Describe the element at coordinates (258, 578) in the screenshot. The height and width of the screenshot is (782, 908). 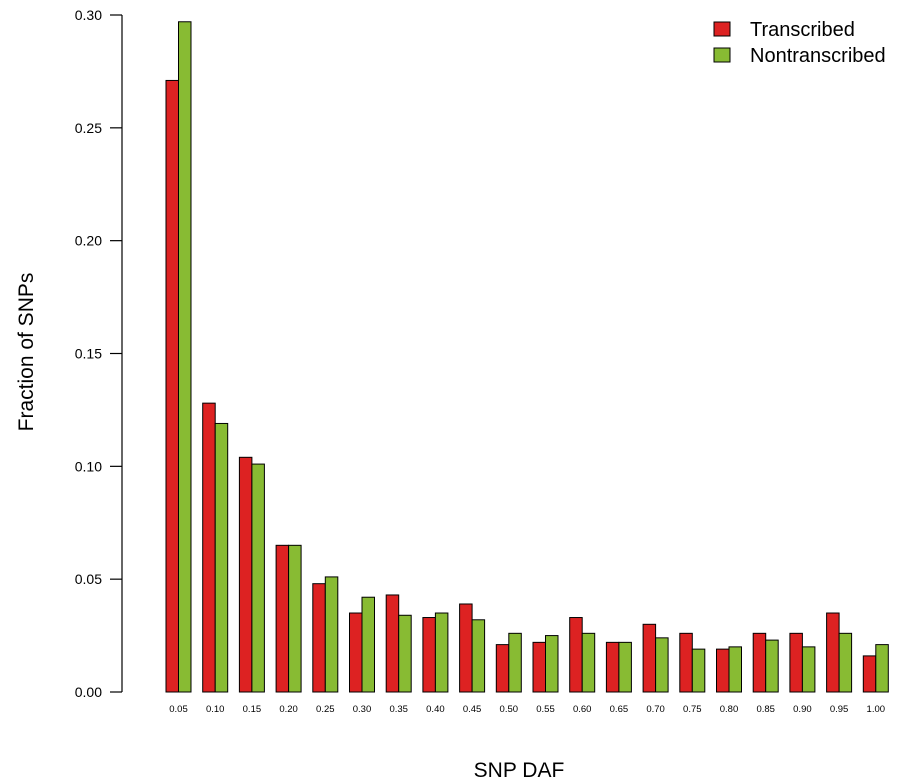
I see `bar-nontranscribed-0.15` at that location.